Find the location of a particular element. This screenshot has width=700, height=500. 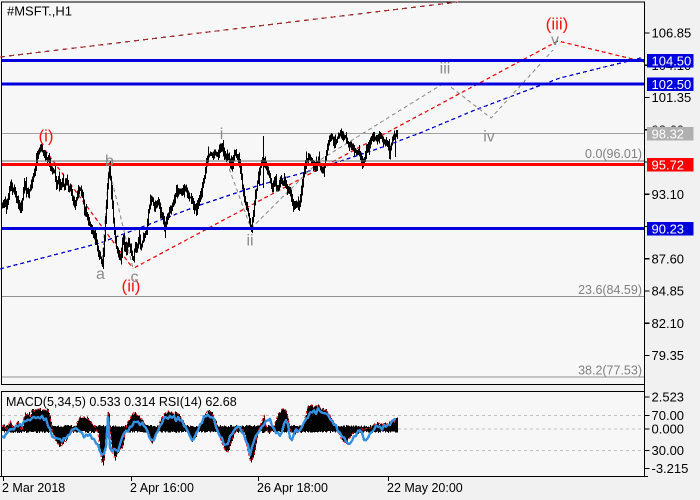

svg-text: 104.50 is located at coordinates (672, 61).